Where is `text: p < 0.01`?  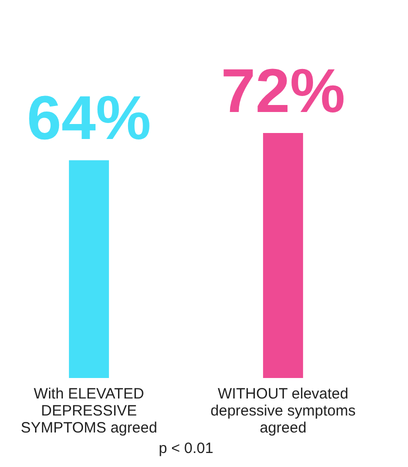 text: p < 0.01 is located at coordinates (186, 448).